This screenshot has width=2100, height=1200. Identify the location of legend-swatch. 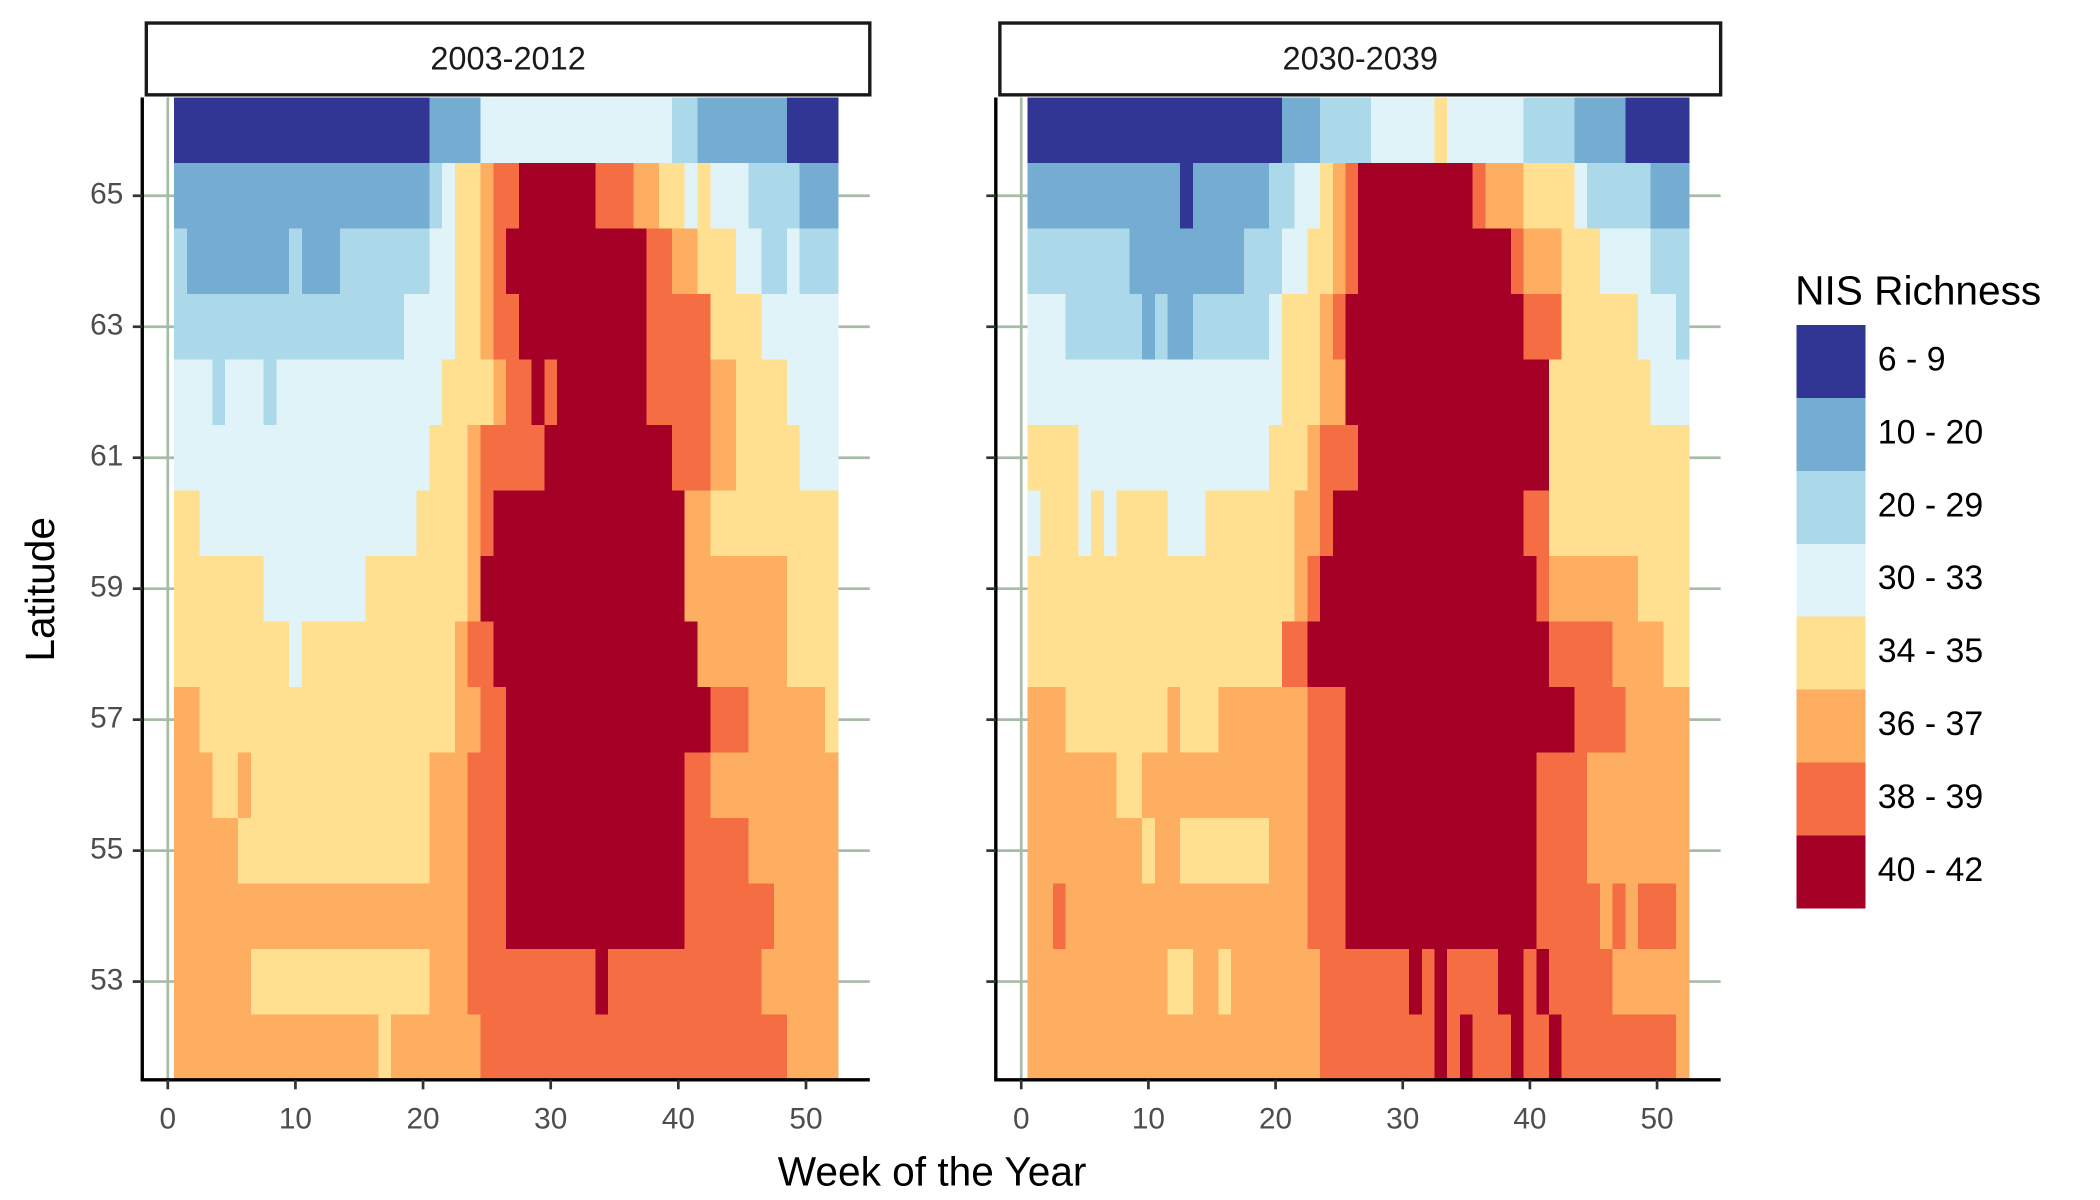
(1831, 580).